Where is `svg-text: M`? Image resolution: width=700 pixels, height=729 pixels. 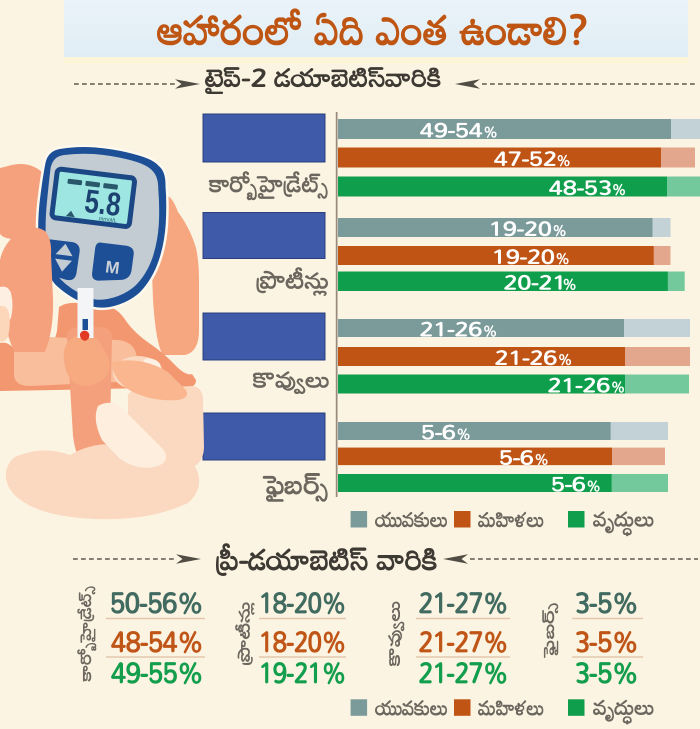
svg-text: M is located at coordinates (112, 267).